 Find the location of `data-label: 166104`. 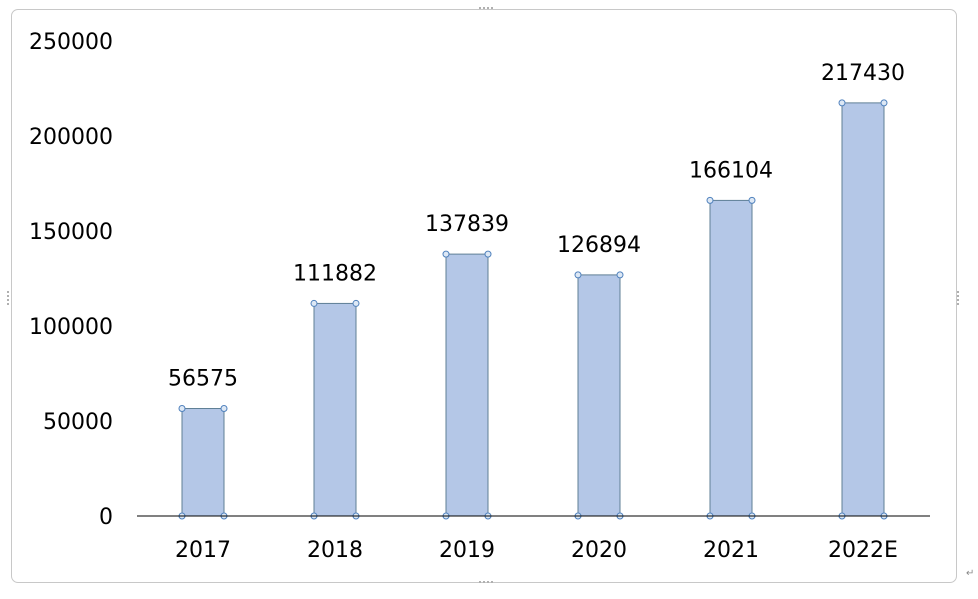

data-label: 166104 is located at coordinates (731, 170).